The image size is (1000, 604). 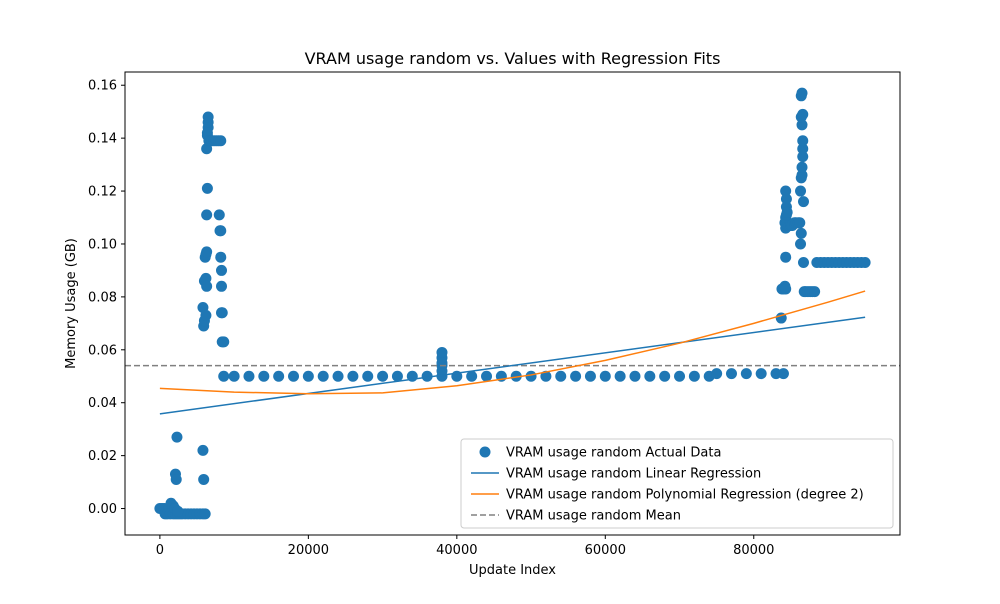 I want to click on x-tick-label: 0, so click(x=160, y=550).